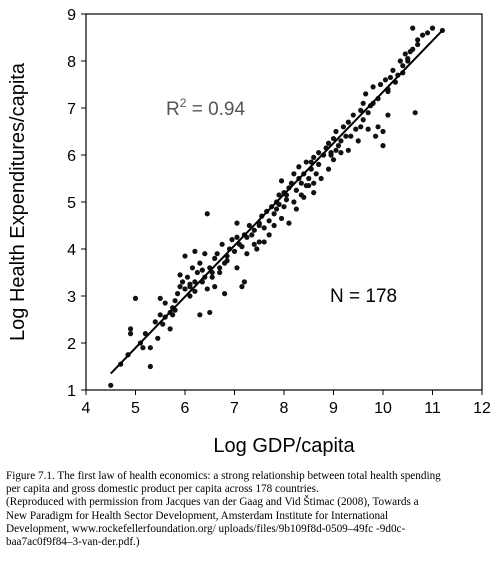 Image resolution: width=500 pixels, height=569 pixels. What do you see at coordinates (71, 109) in the screenshot?
I see `y-tick-label: 7` at bounding box center [71, 109].